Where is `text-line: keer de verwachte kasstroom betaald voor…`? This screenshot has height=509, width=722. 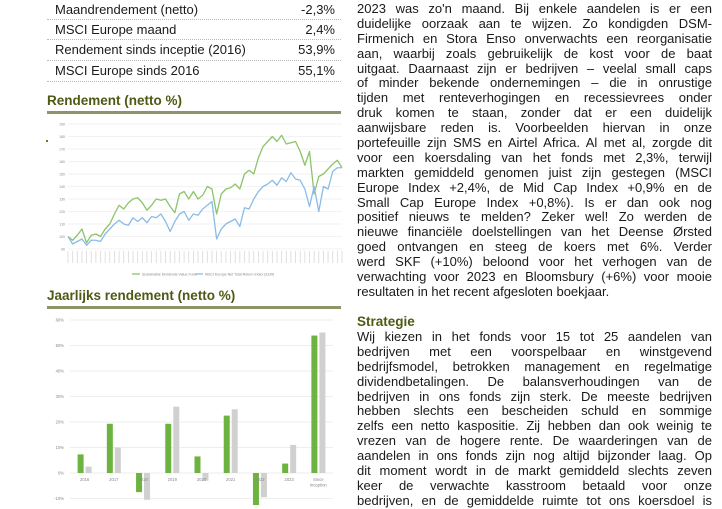 text-line: keer de verwachte kasstroom betaald voor… is located at coordinates (534, 485).